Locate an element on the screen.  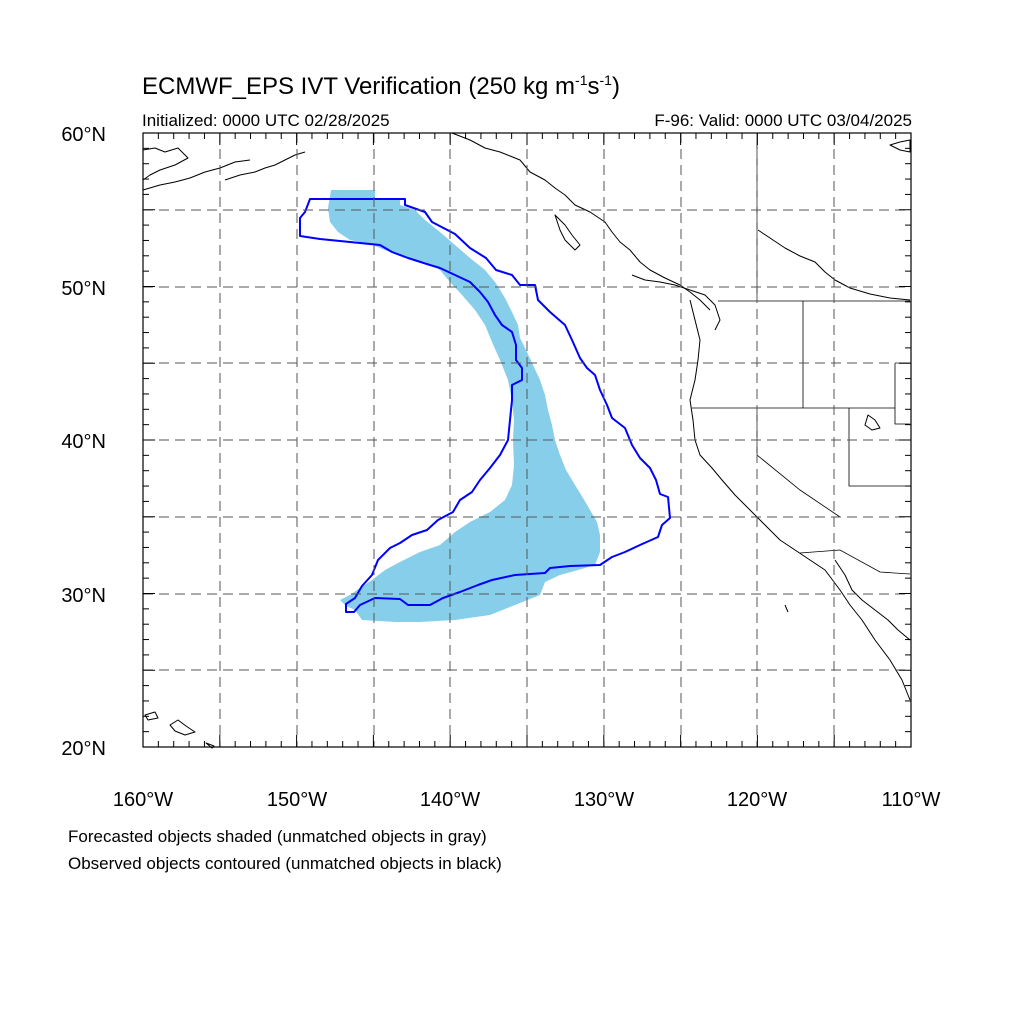
lat-label-50n: 50°N is located at coordinates (83, 289).